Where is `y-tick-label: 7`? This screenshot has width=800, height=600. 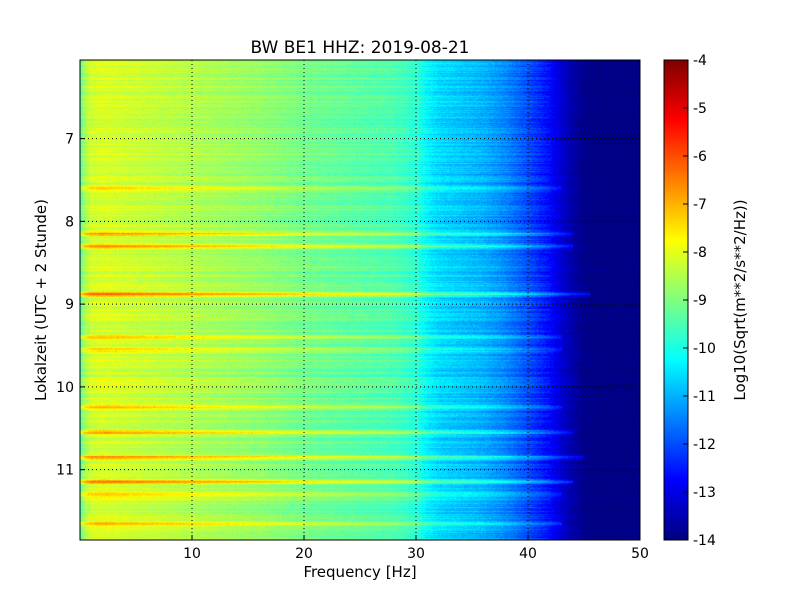
y-tick-label: 7 is located at coordinates (69, 140).